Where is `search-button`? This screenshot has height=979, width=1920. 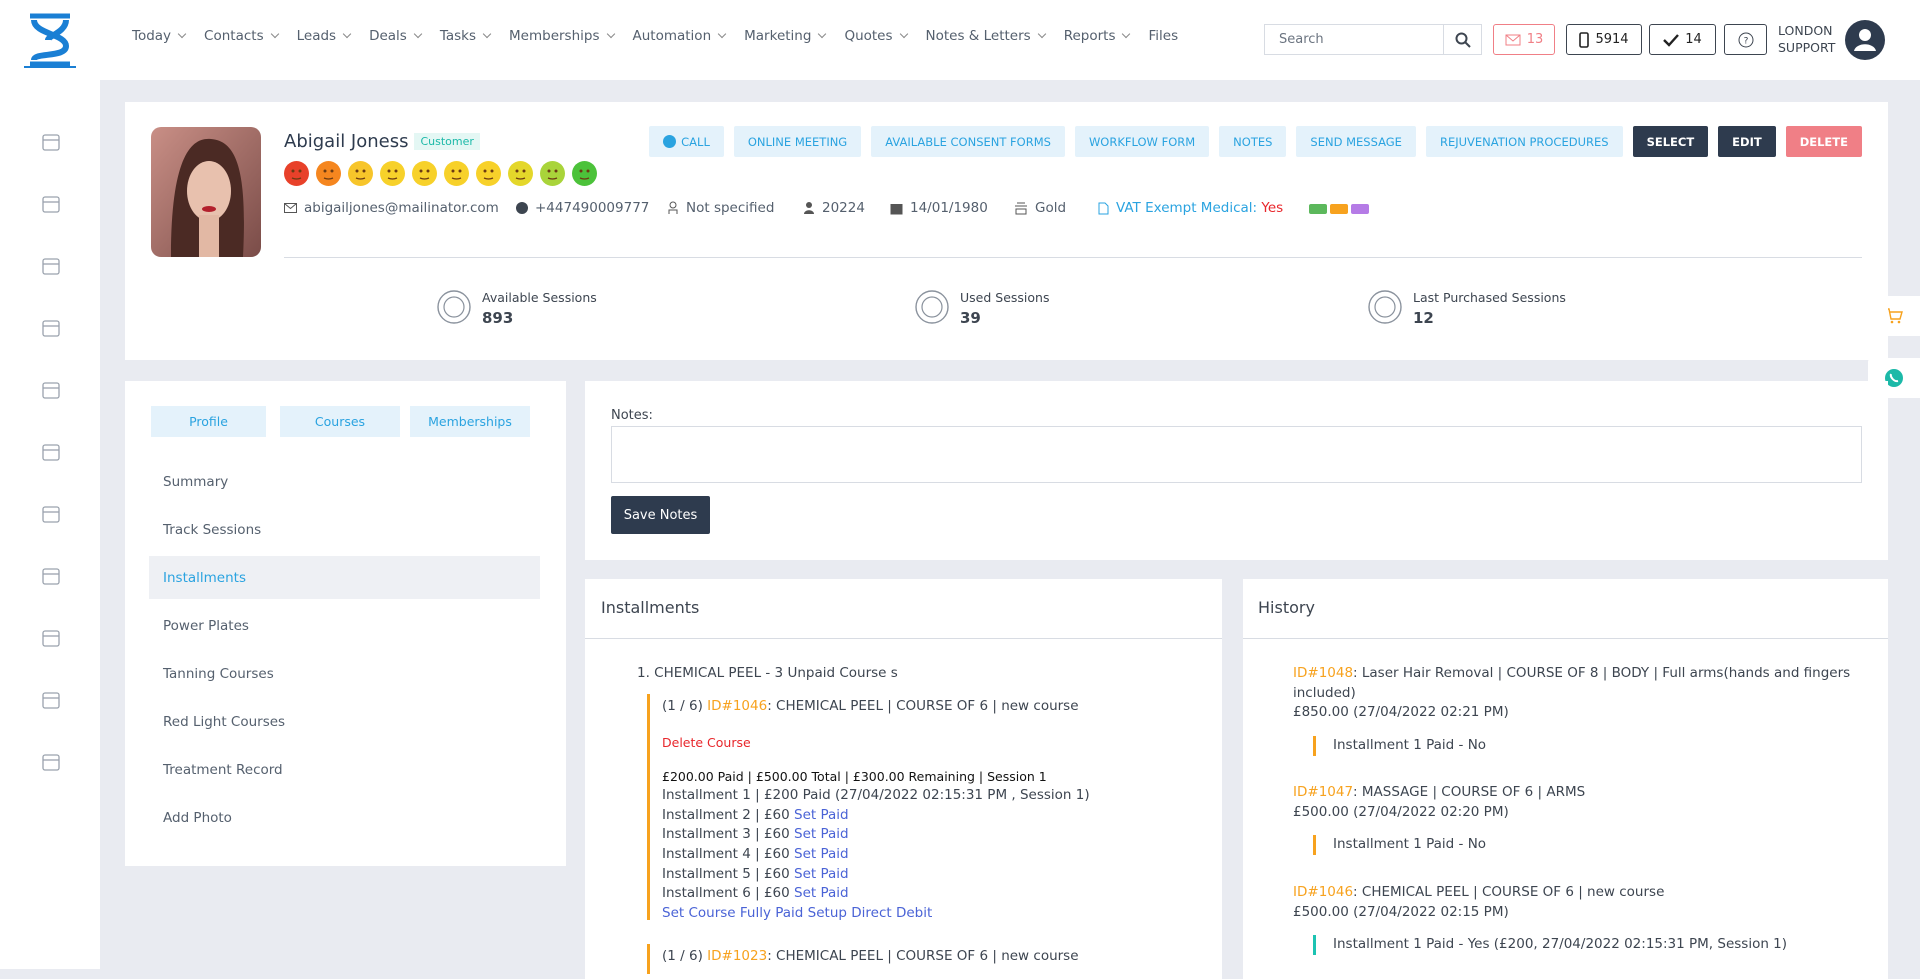 search-button is located at coordinates (1462, 39).